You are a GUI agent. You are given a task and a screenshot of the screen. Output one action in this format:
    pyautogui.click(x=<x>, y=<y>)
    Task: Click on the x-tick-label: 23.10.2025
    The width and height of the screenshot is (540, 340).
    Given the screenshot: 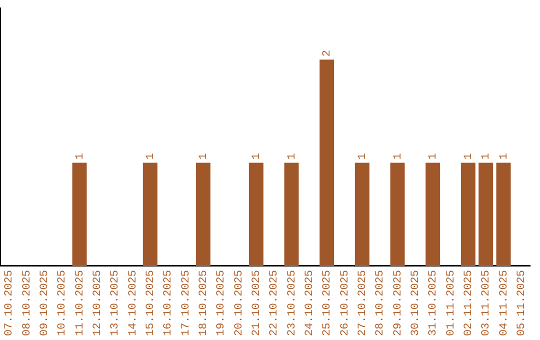 What is the action you would take?
    pyautogui.click(x=292, y=303)
    